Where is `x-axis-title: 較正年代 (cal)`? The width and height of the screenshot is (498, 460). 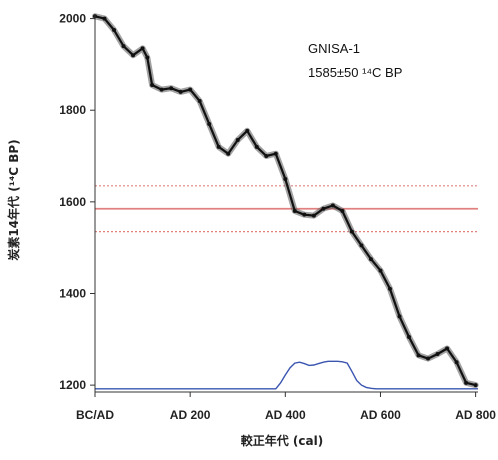
x-axis-title: 較正年代 (cal) is located at coordinates (282, 440).